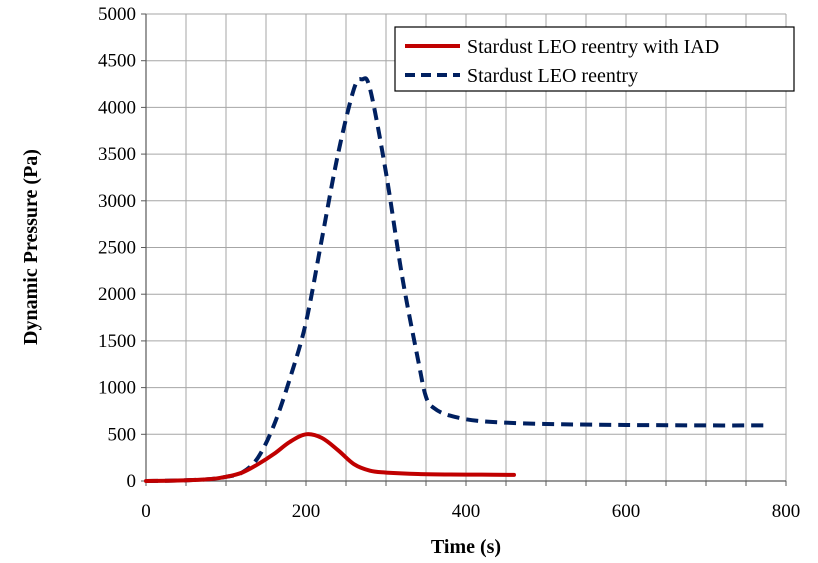 The width and height of the screenshot is (818, 563). What do you see at coordinates (117, 61) in the screenshot?
I see `y-tick-label: 4500` at bounding box center [117, 61].